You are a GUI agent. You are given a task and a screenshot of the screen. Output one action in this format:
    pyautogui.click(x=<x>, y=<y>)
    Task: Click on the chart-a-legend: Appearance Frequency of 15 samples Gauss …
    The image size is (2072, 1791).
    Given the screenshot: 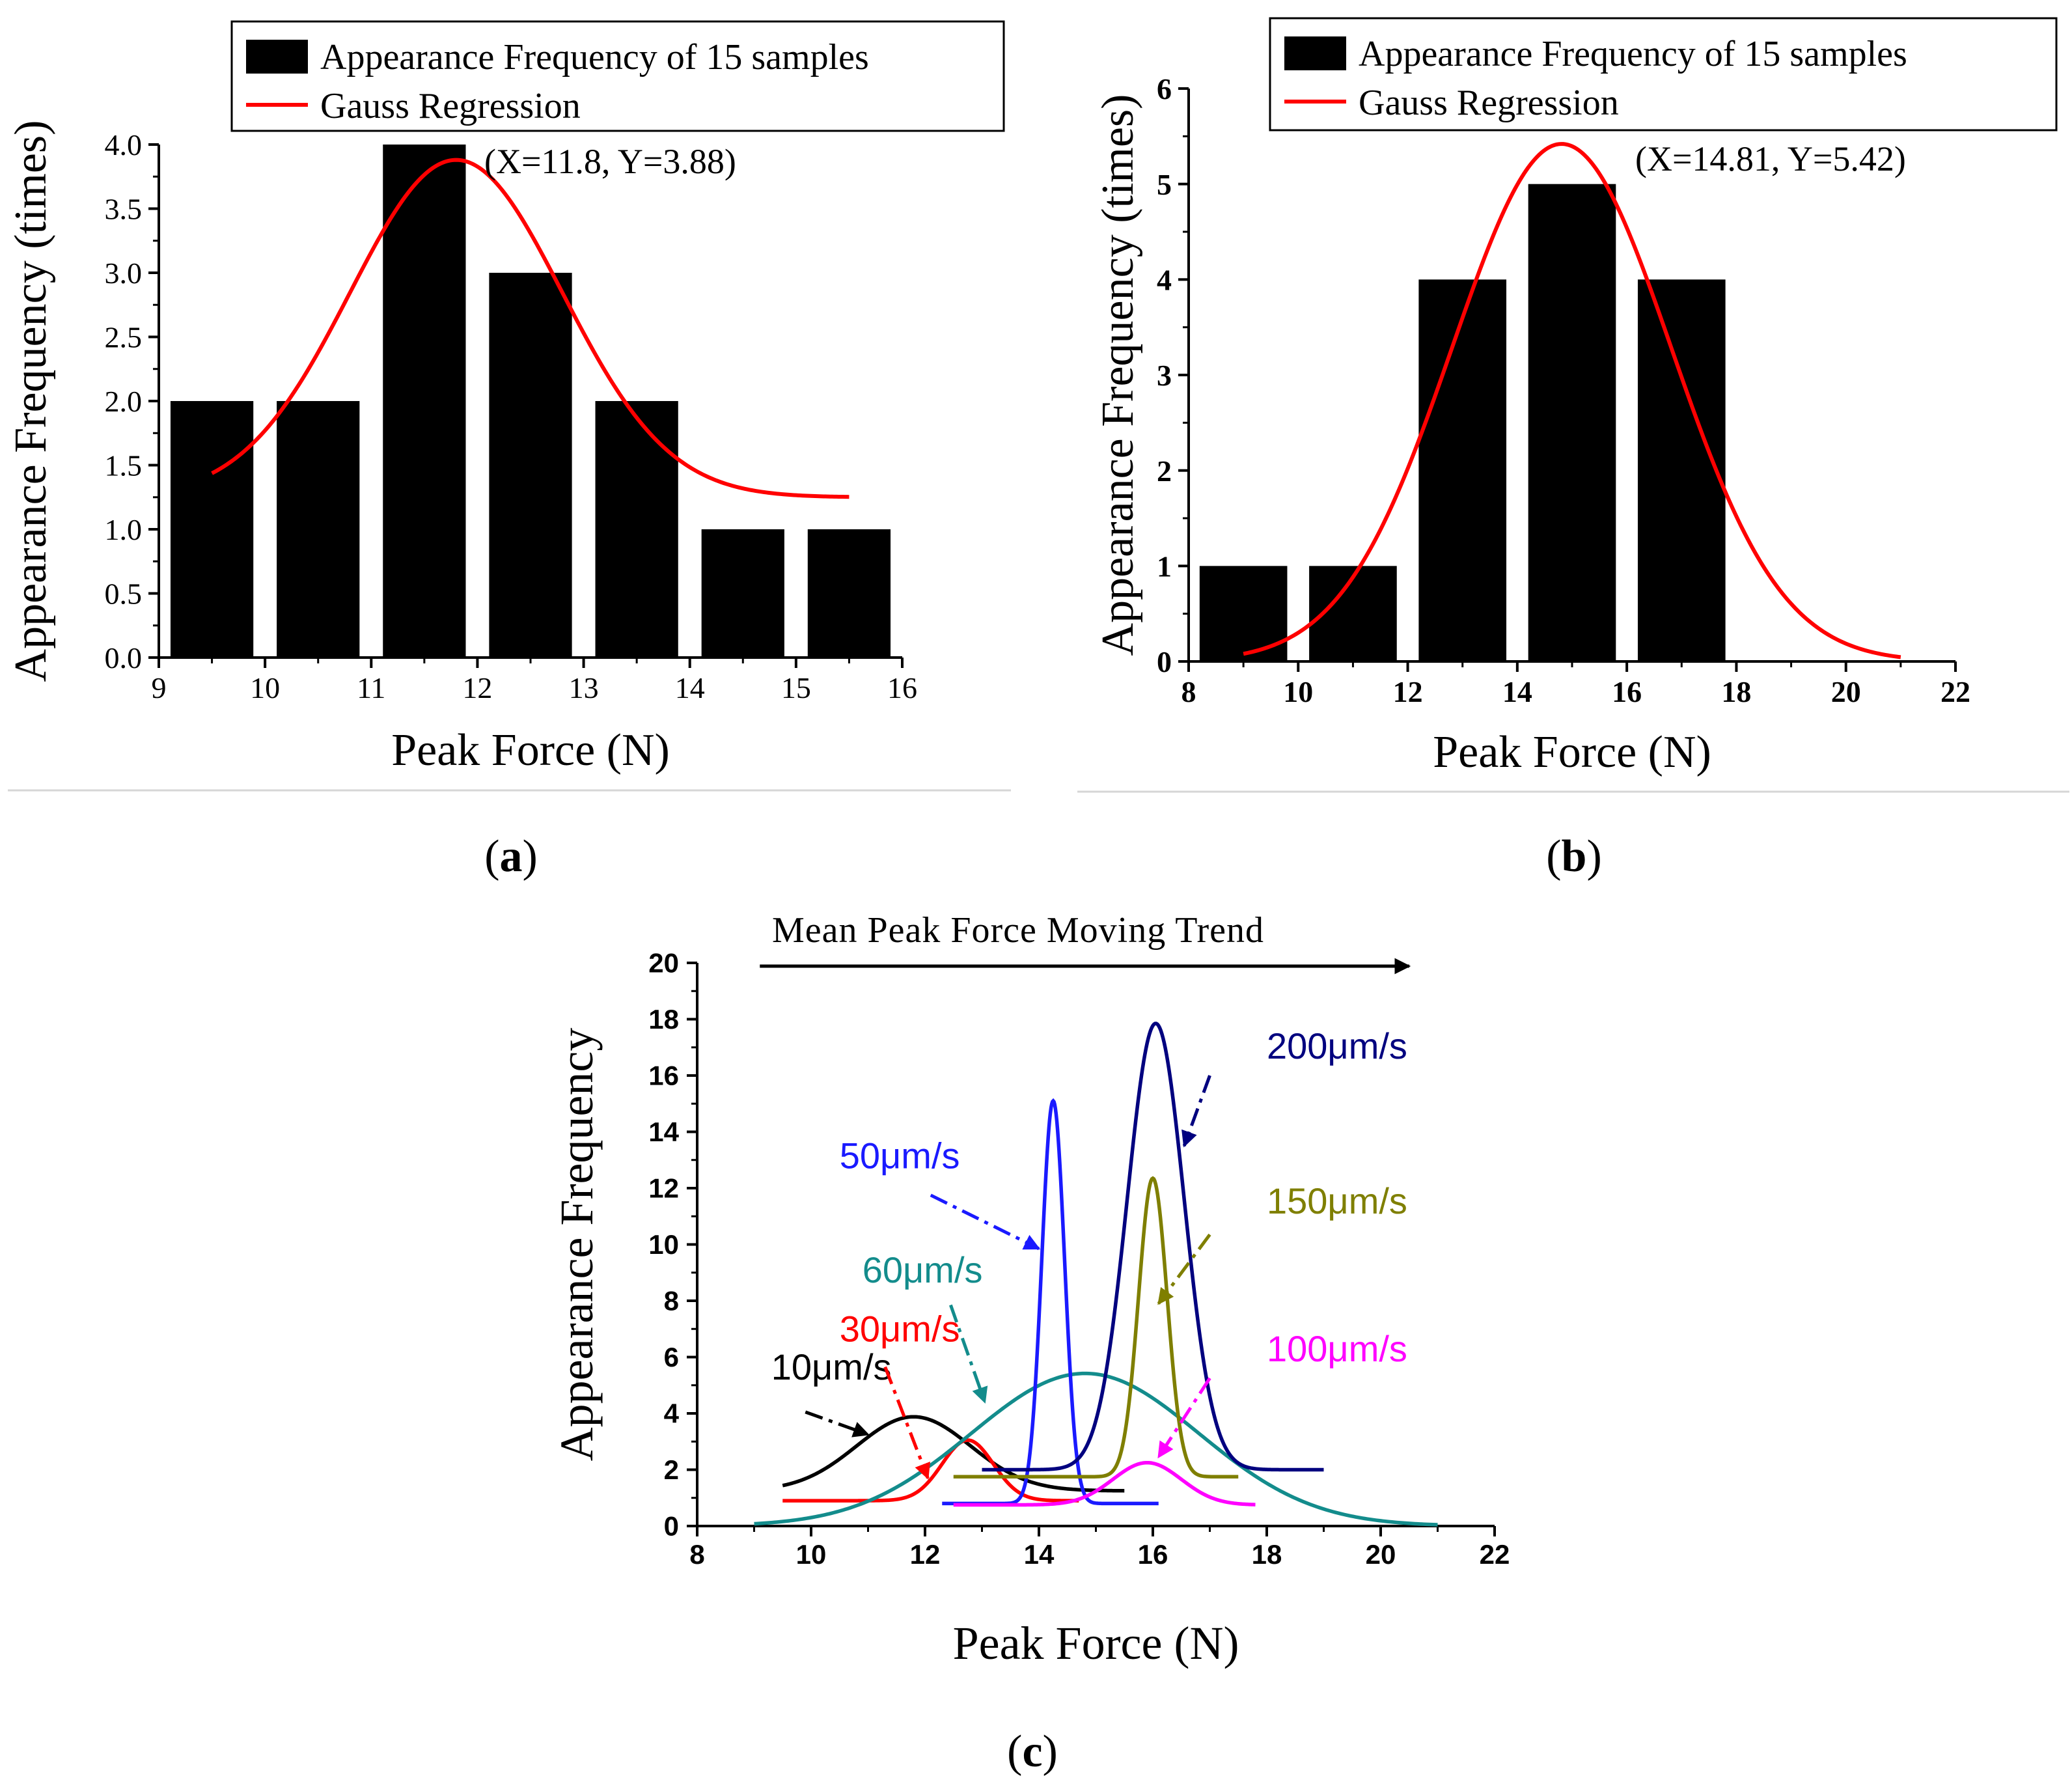 What is the action you would take?
    pyautogui.click(x=617, y=76)
    